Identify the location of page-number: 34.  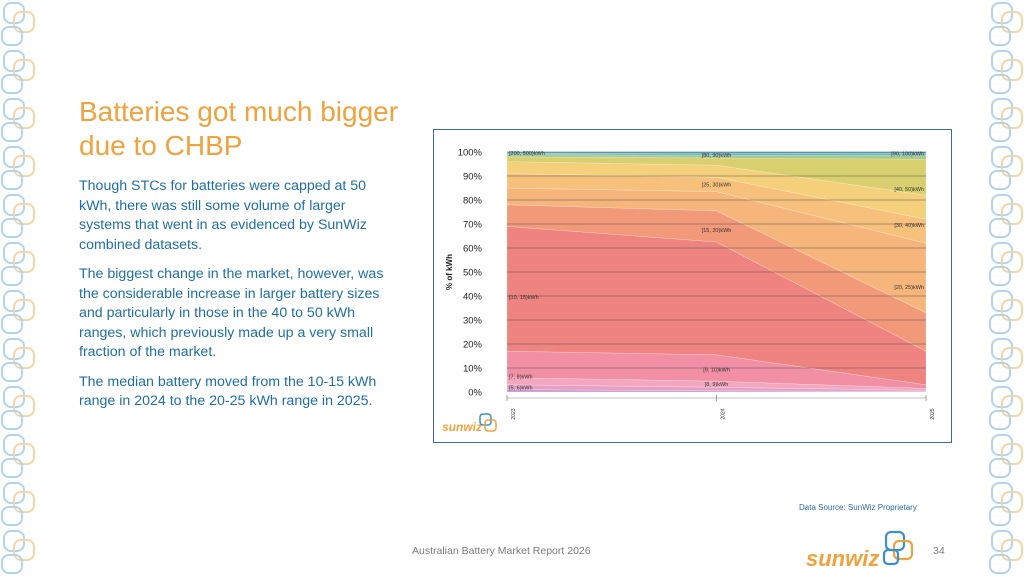
(939, 551).